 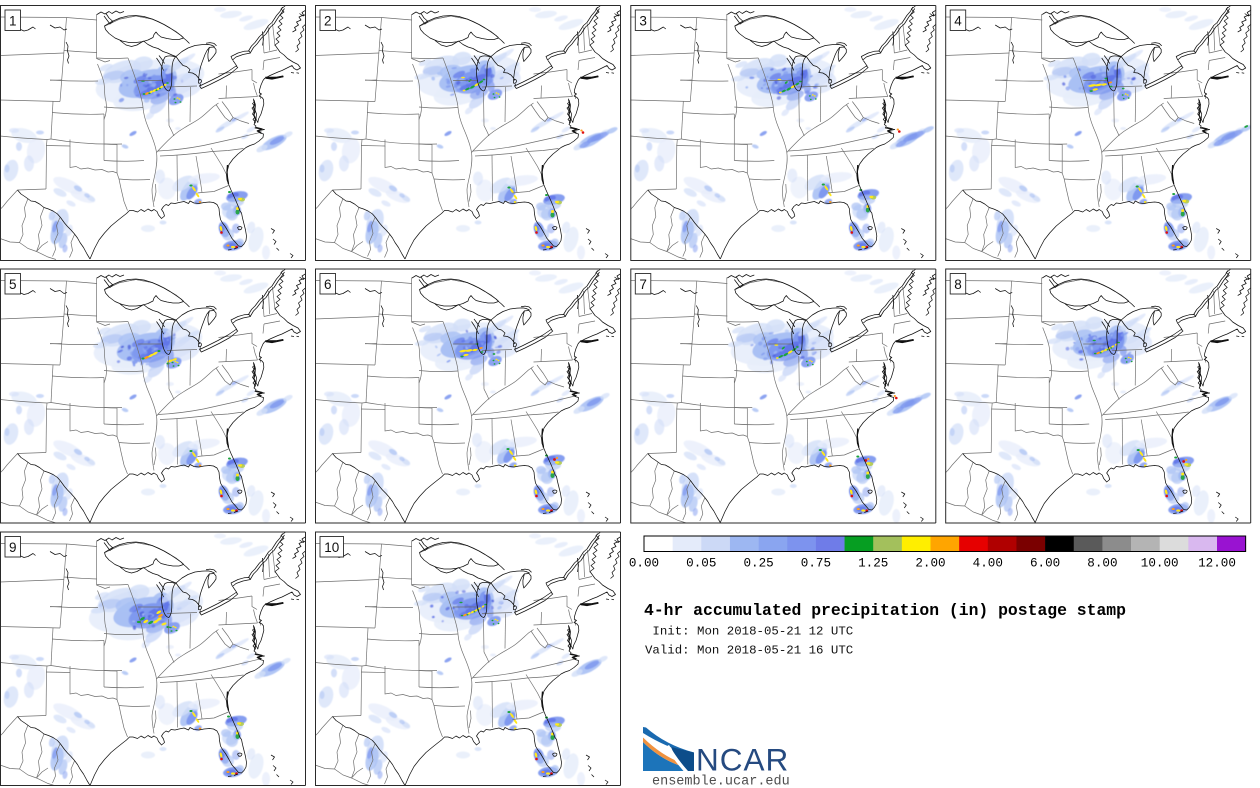 I want to click on svg-text: Init: Mon 2018-05-21 12 UTC, so click(x=749, y=632).